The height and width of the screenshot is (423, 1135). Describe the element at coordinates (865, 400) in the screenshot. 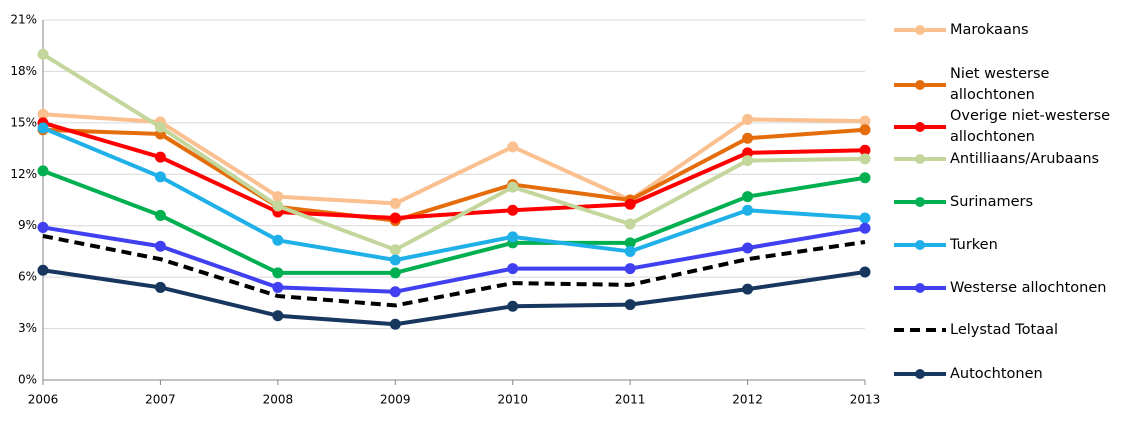

I see `x-tick-label: 2013` at that location.